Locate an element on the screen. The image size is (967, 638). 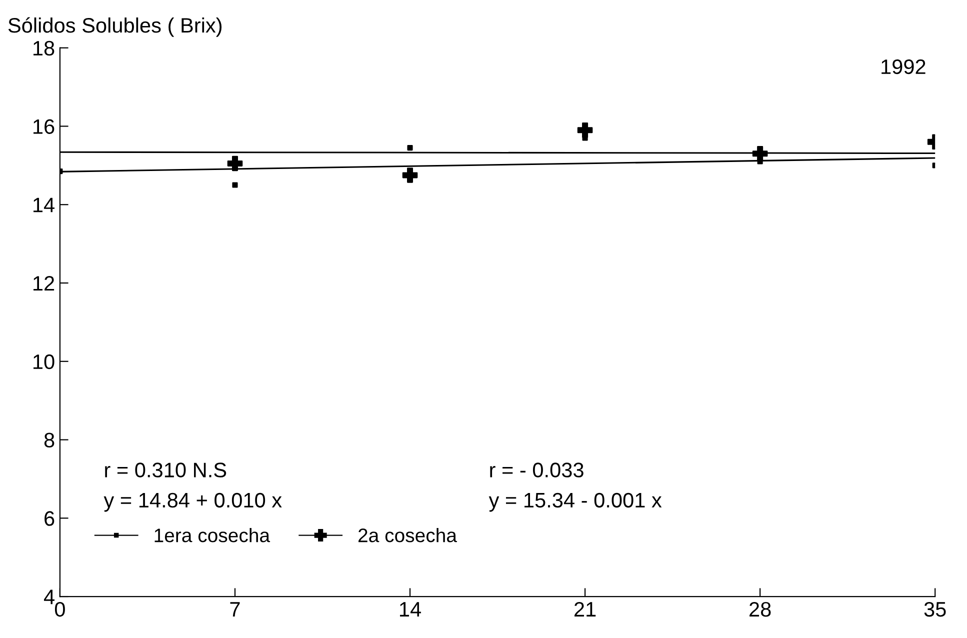
x-tick-label: 35 is located at coordinates (935, 609).